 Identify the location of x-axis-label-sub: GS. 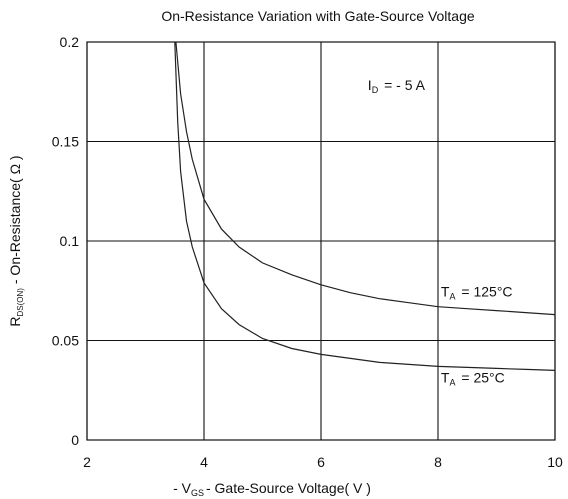
(197, 493).